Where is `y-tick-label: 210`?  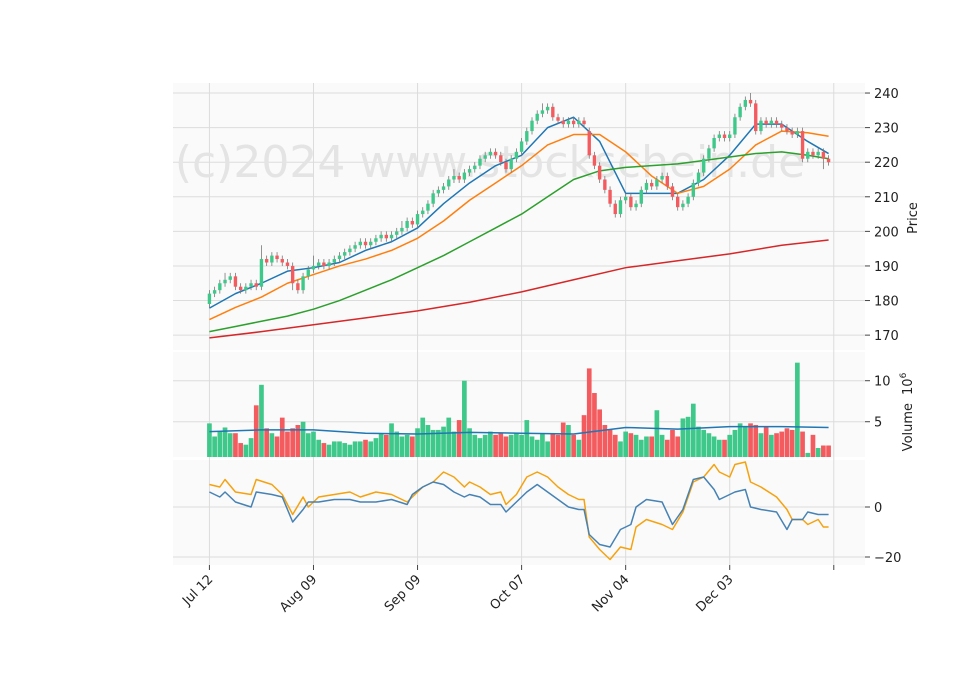
y-tick-label: 210 is located at coordinates (886, 198).